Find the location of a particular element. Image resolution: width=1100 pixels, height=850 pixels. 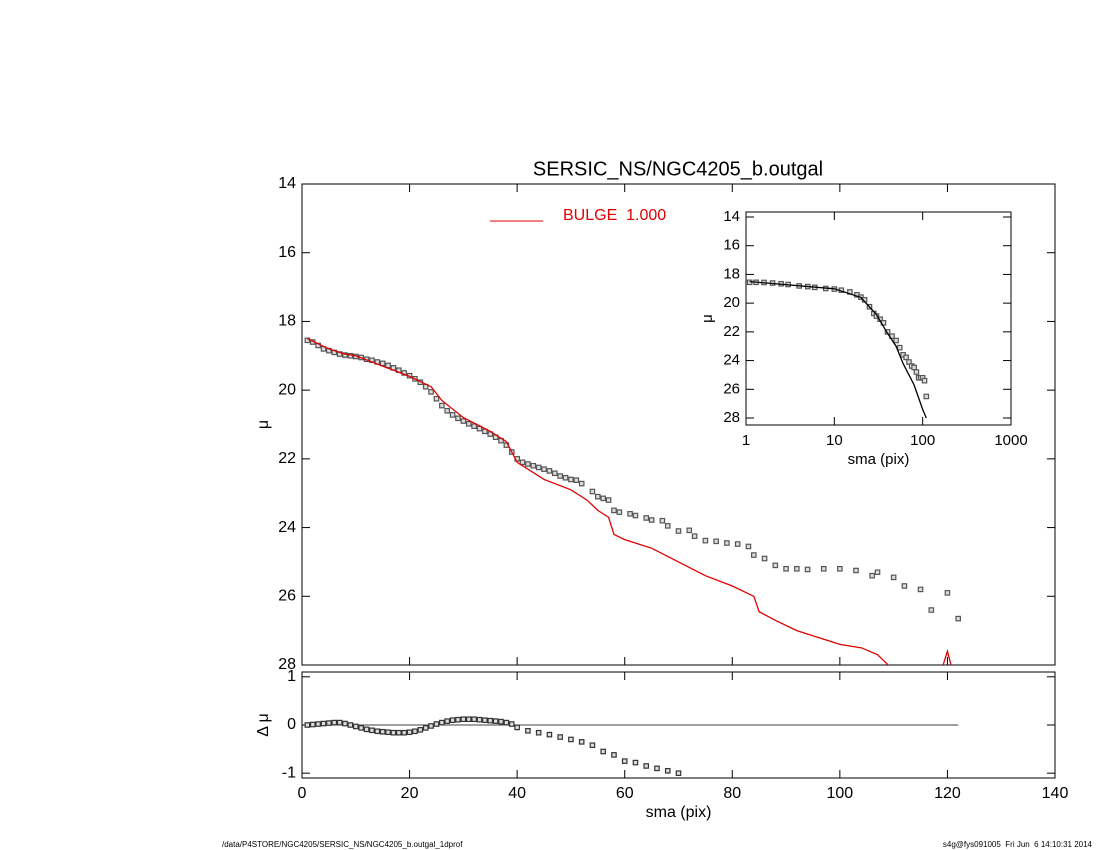

y-axis-label: μ is located at coordinates (707, 318).